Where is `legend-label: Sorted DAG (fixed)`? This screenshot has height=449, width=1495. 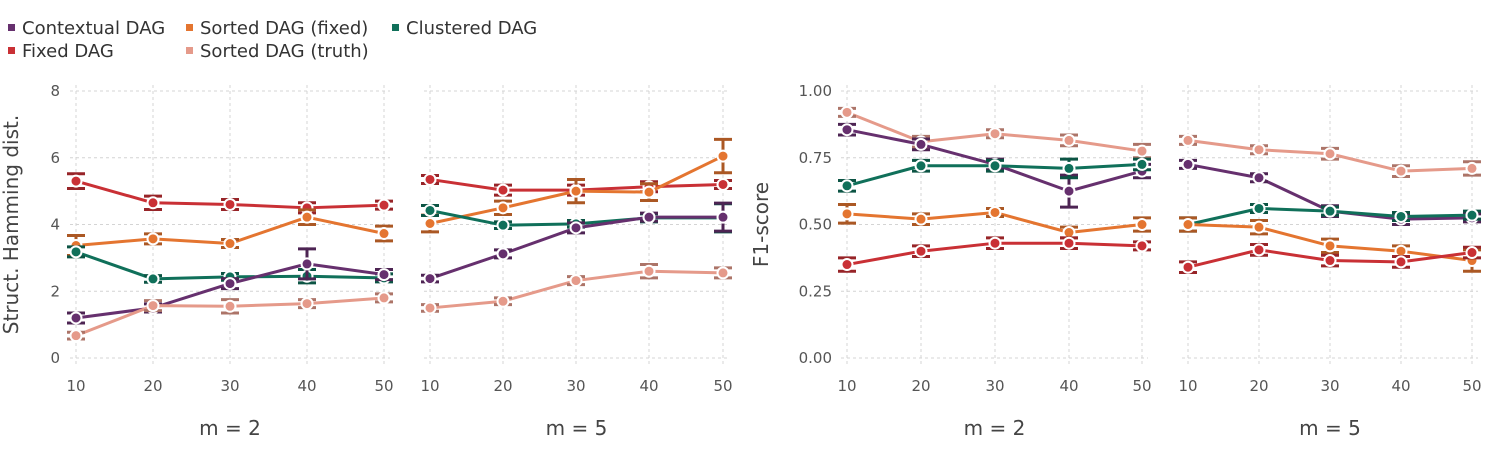
legend-label: Sorted DAG (fixed) is located at coordinates (284, 28).